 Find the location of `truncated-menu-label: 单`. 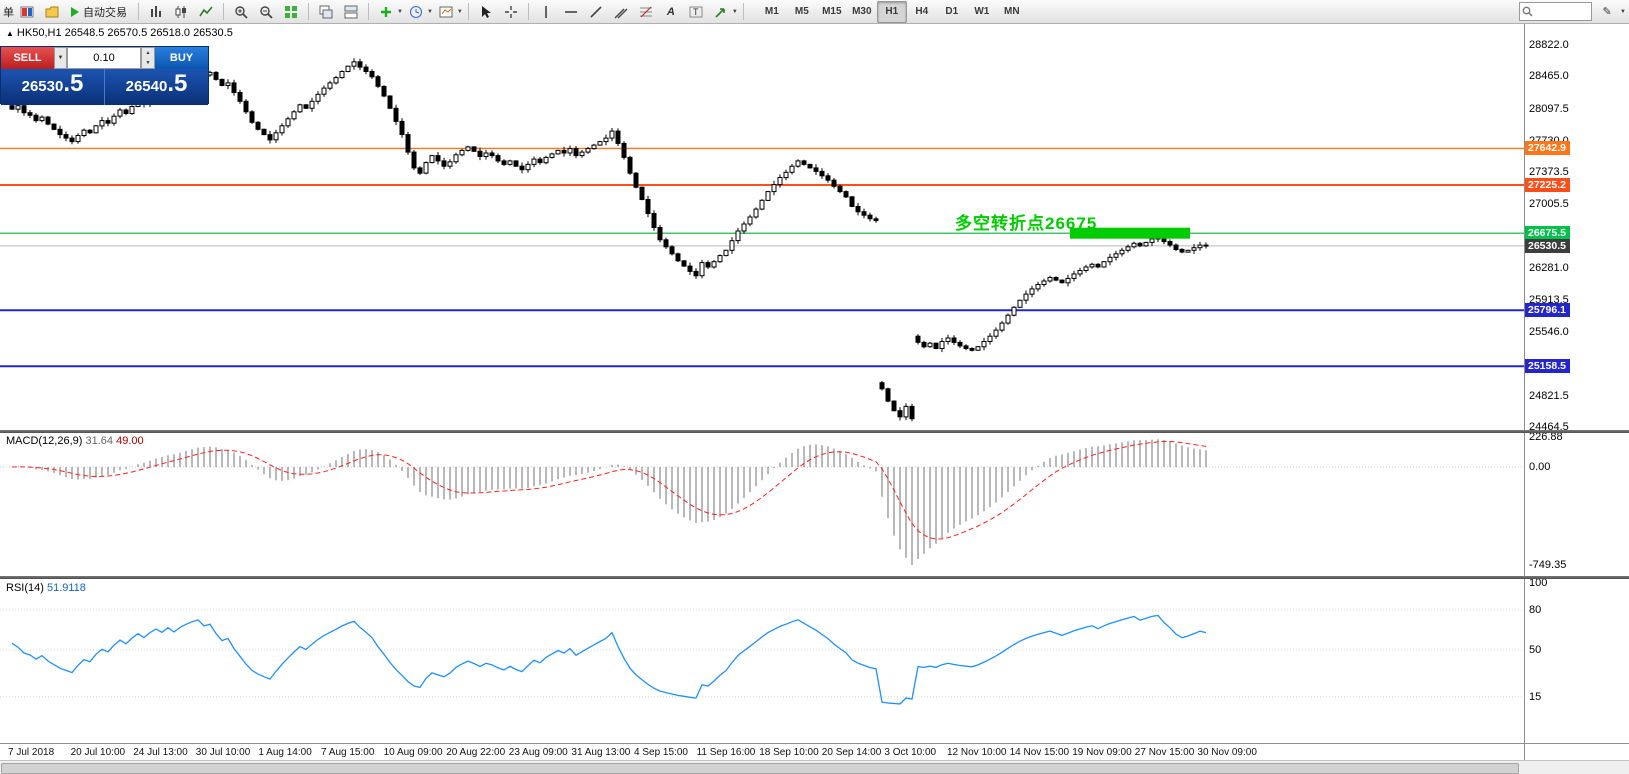

truncated-menu-label: 单 is located at coordinates (8, 12).